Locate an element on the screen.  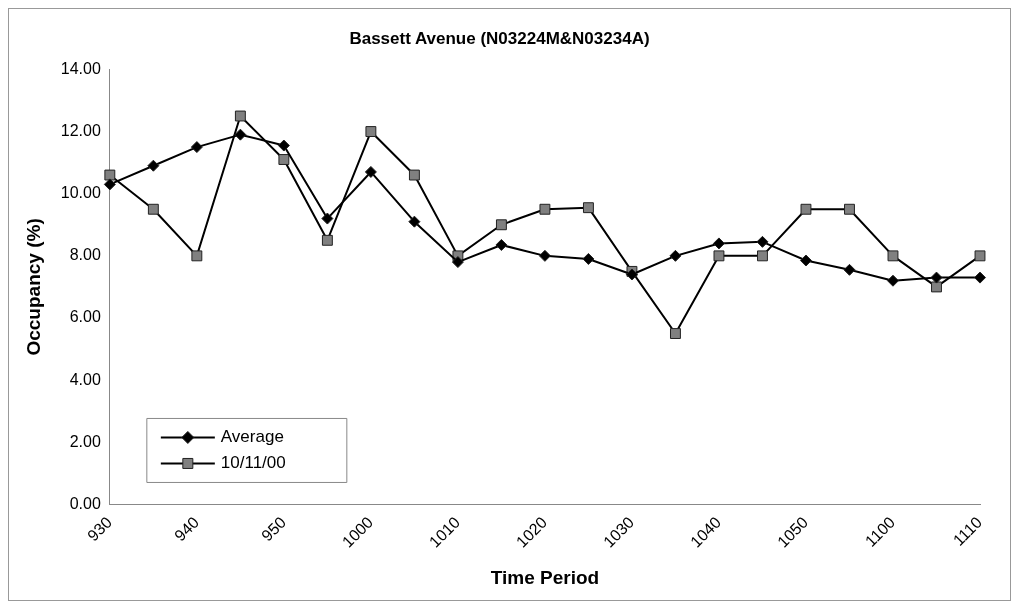
y-tick-label: 10.00 is located at coordinates (80, 193).